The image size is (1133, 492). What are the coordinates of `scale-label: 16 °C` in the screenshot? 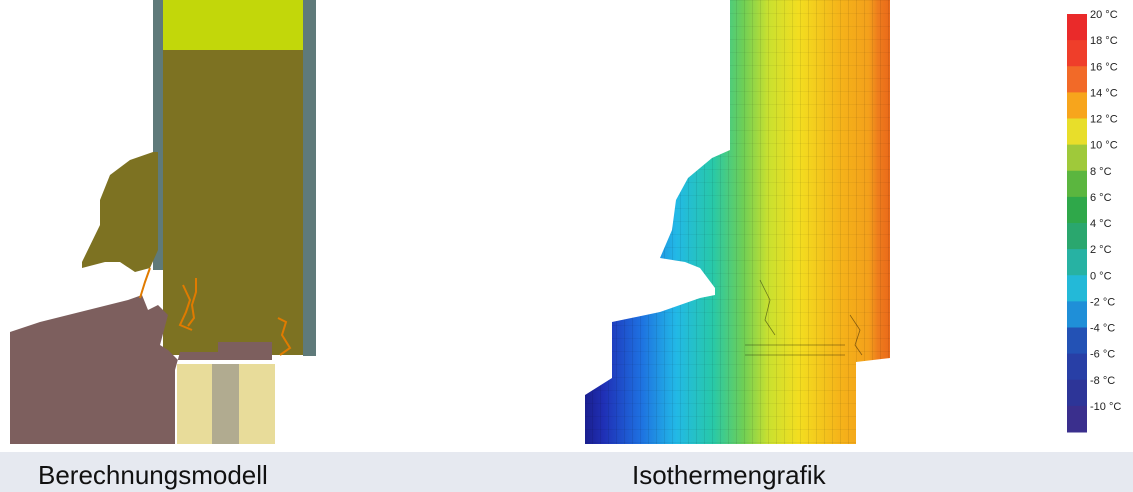 It's located at (1104, 67).